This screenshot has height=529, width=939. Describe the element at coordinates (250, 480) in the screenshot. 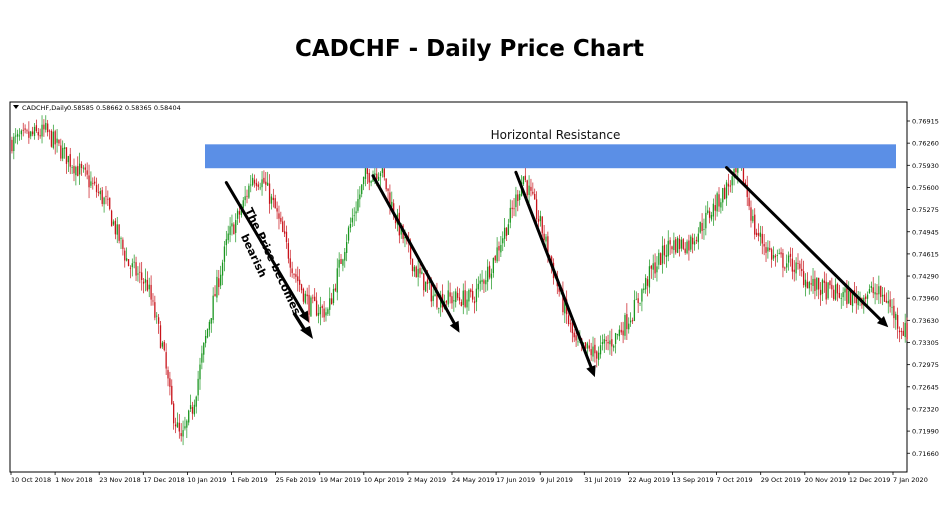

I see `x-tick-label: 1 Feb 2019` at that location.